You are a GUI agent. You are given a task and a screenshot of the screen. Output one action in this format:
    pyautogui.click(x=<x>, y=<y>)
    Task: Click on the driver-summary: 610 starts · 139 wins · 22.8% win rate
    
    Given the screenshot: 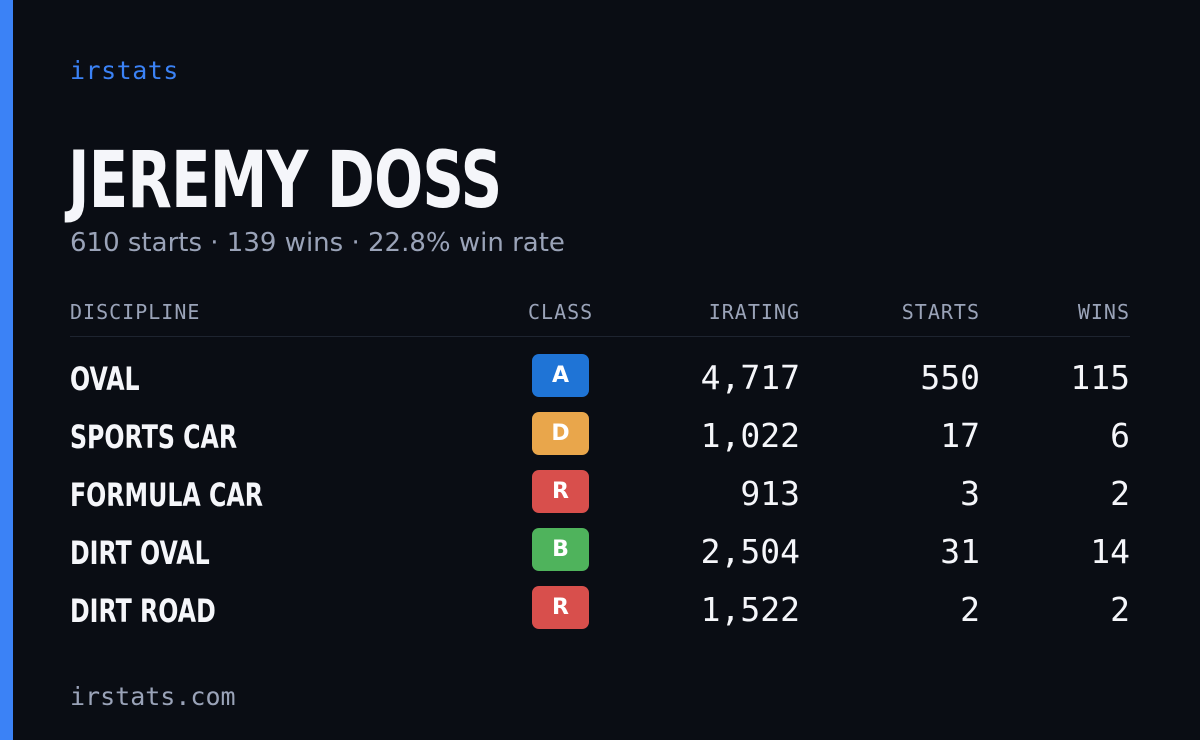 What is the action you would take?
    pyautogui.click(x=317, y=243)
    